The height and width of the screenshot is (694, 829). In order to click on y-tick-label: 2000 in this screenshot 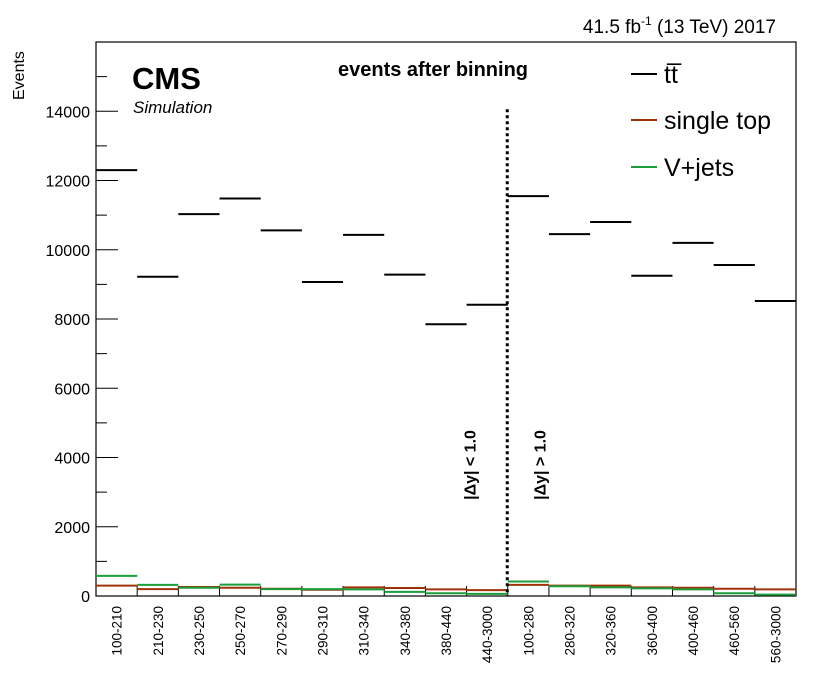, I will do `click(72, 528)`.